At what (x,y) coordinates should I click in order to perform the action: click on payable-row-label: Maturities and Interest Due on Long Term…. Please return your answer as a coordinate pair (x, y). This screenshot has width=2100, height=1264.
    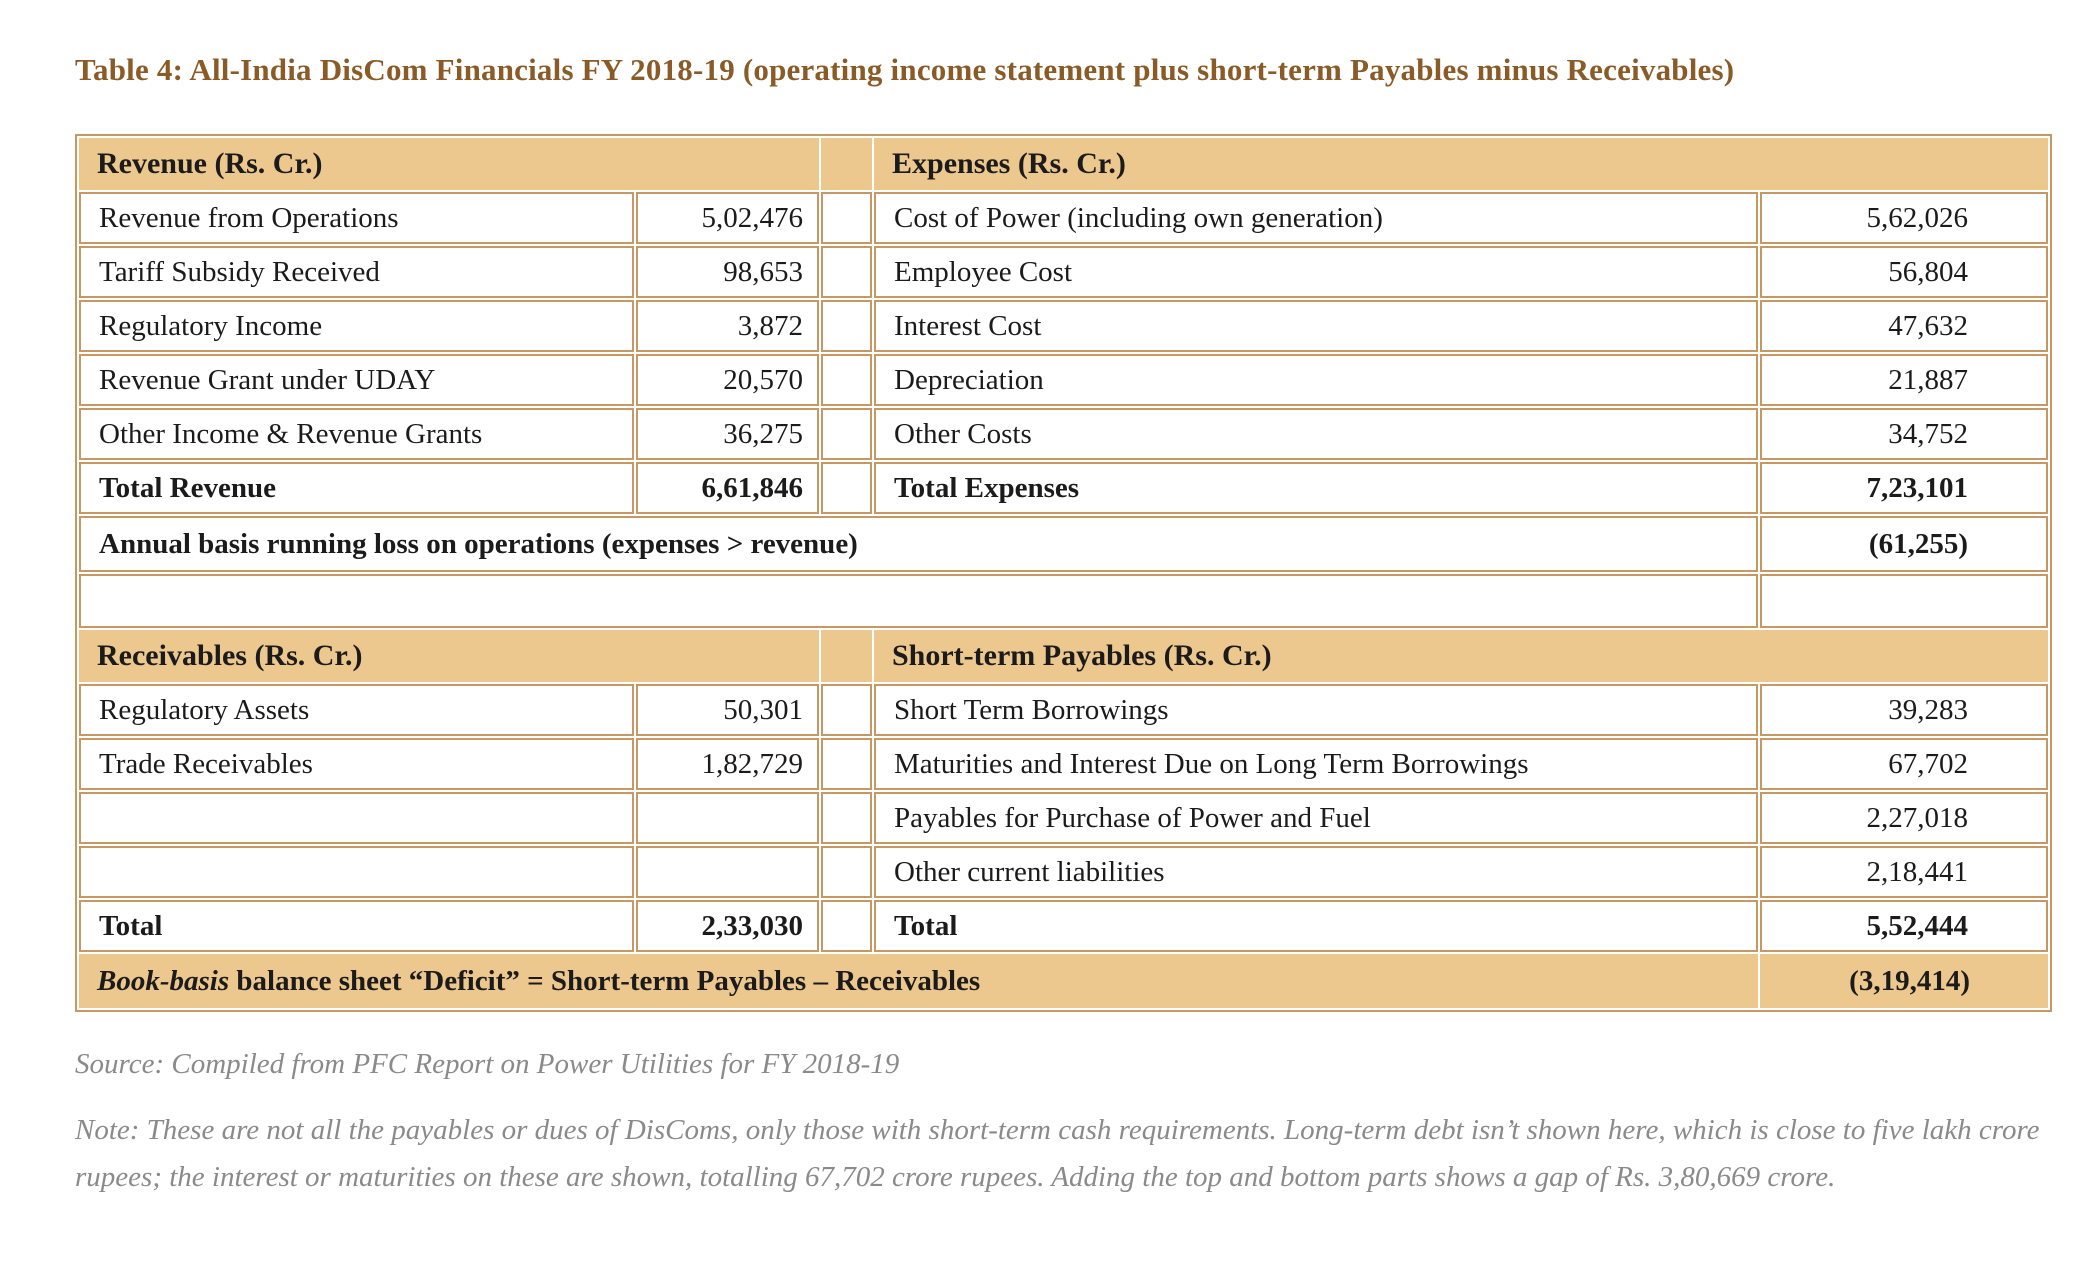
    Looking at the image, I should click on (1316, 764).